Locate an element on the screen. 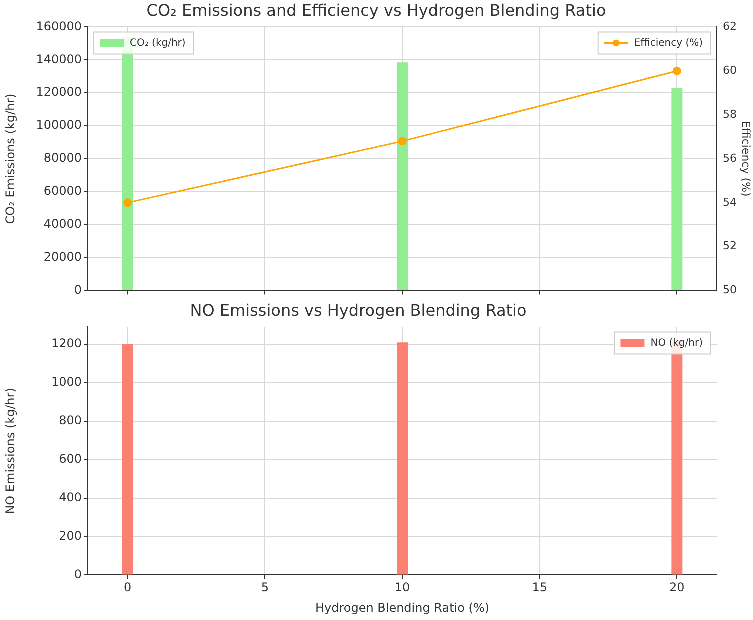 Image resolution: width=753 pixels, height=620 pixels. x-tick-label: 0 is located at coordinates (128, 587).